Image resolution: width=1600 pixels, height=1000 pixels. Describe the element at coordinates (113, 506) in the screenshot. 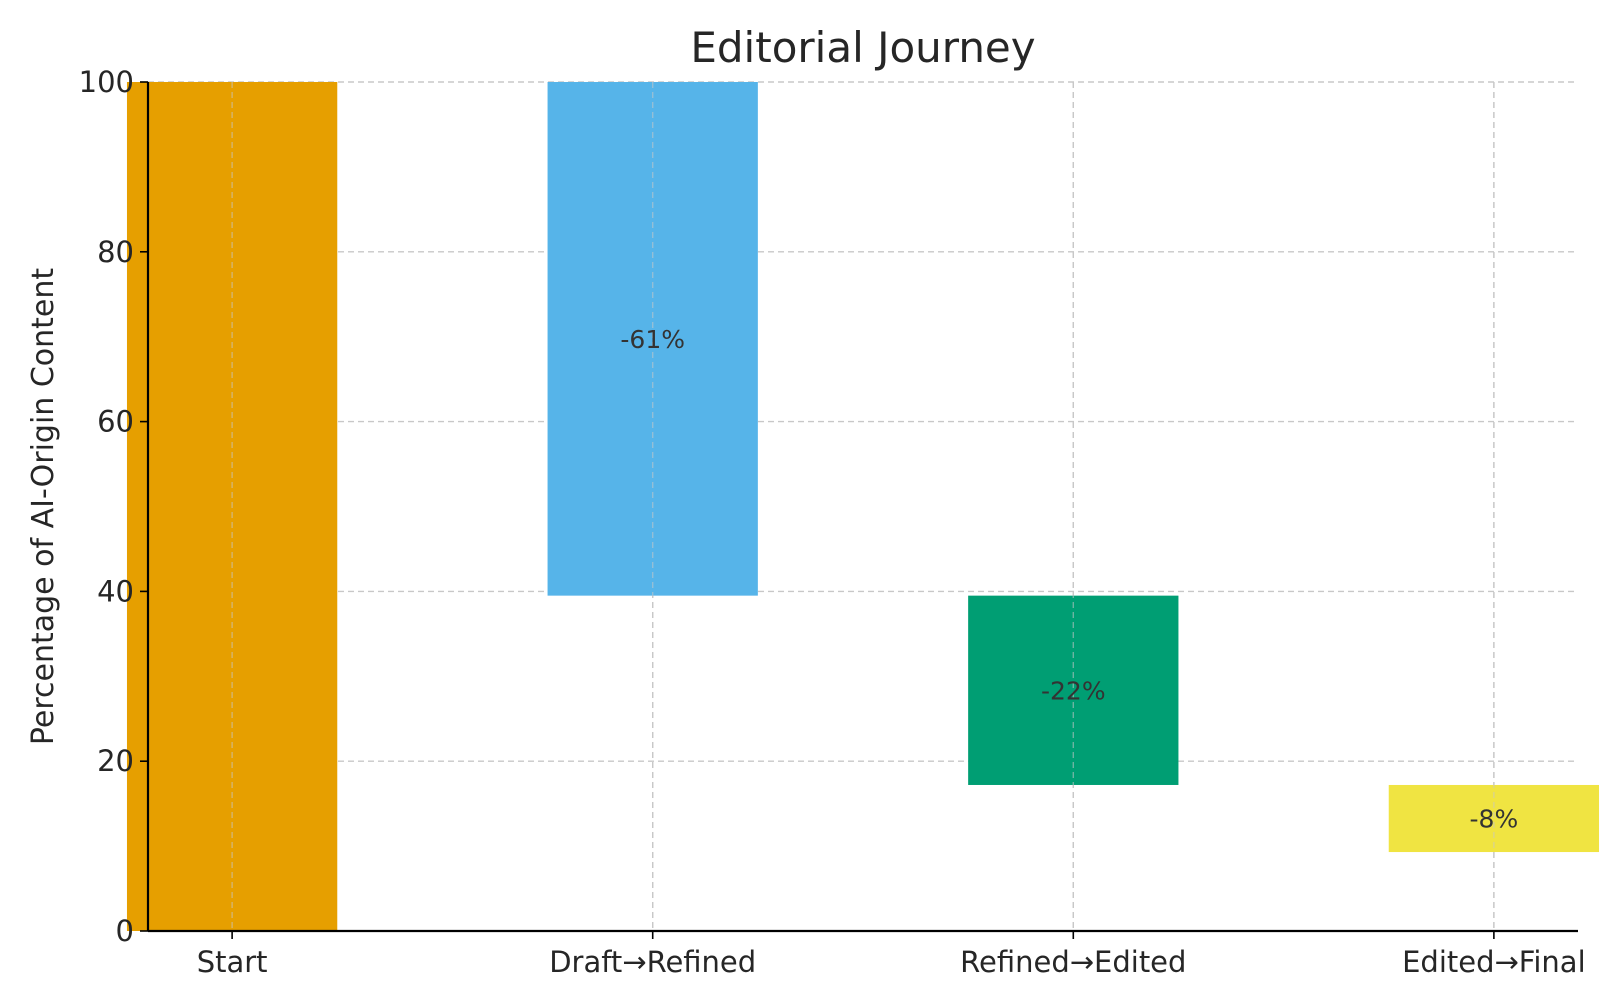

I see `y-tick-labels: 0 20 40 60 80 100` at that location.